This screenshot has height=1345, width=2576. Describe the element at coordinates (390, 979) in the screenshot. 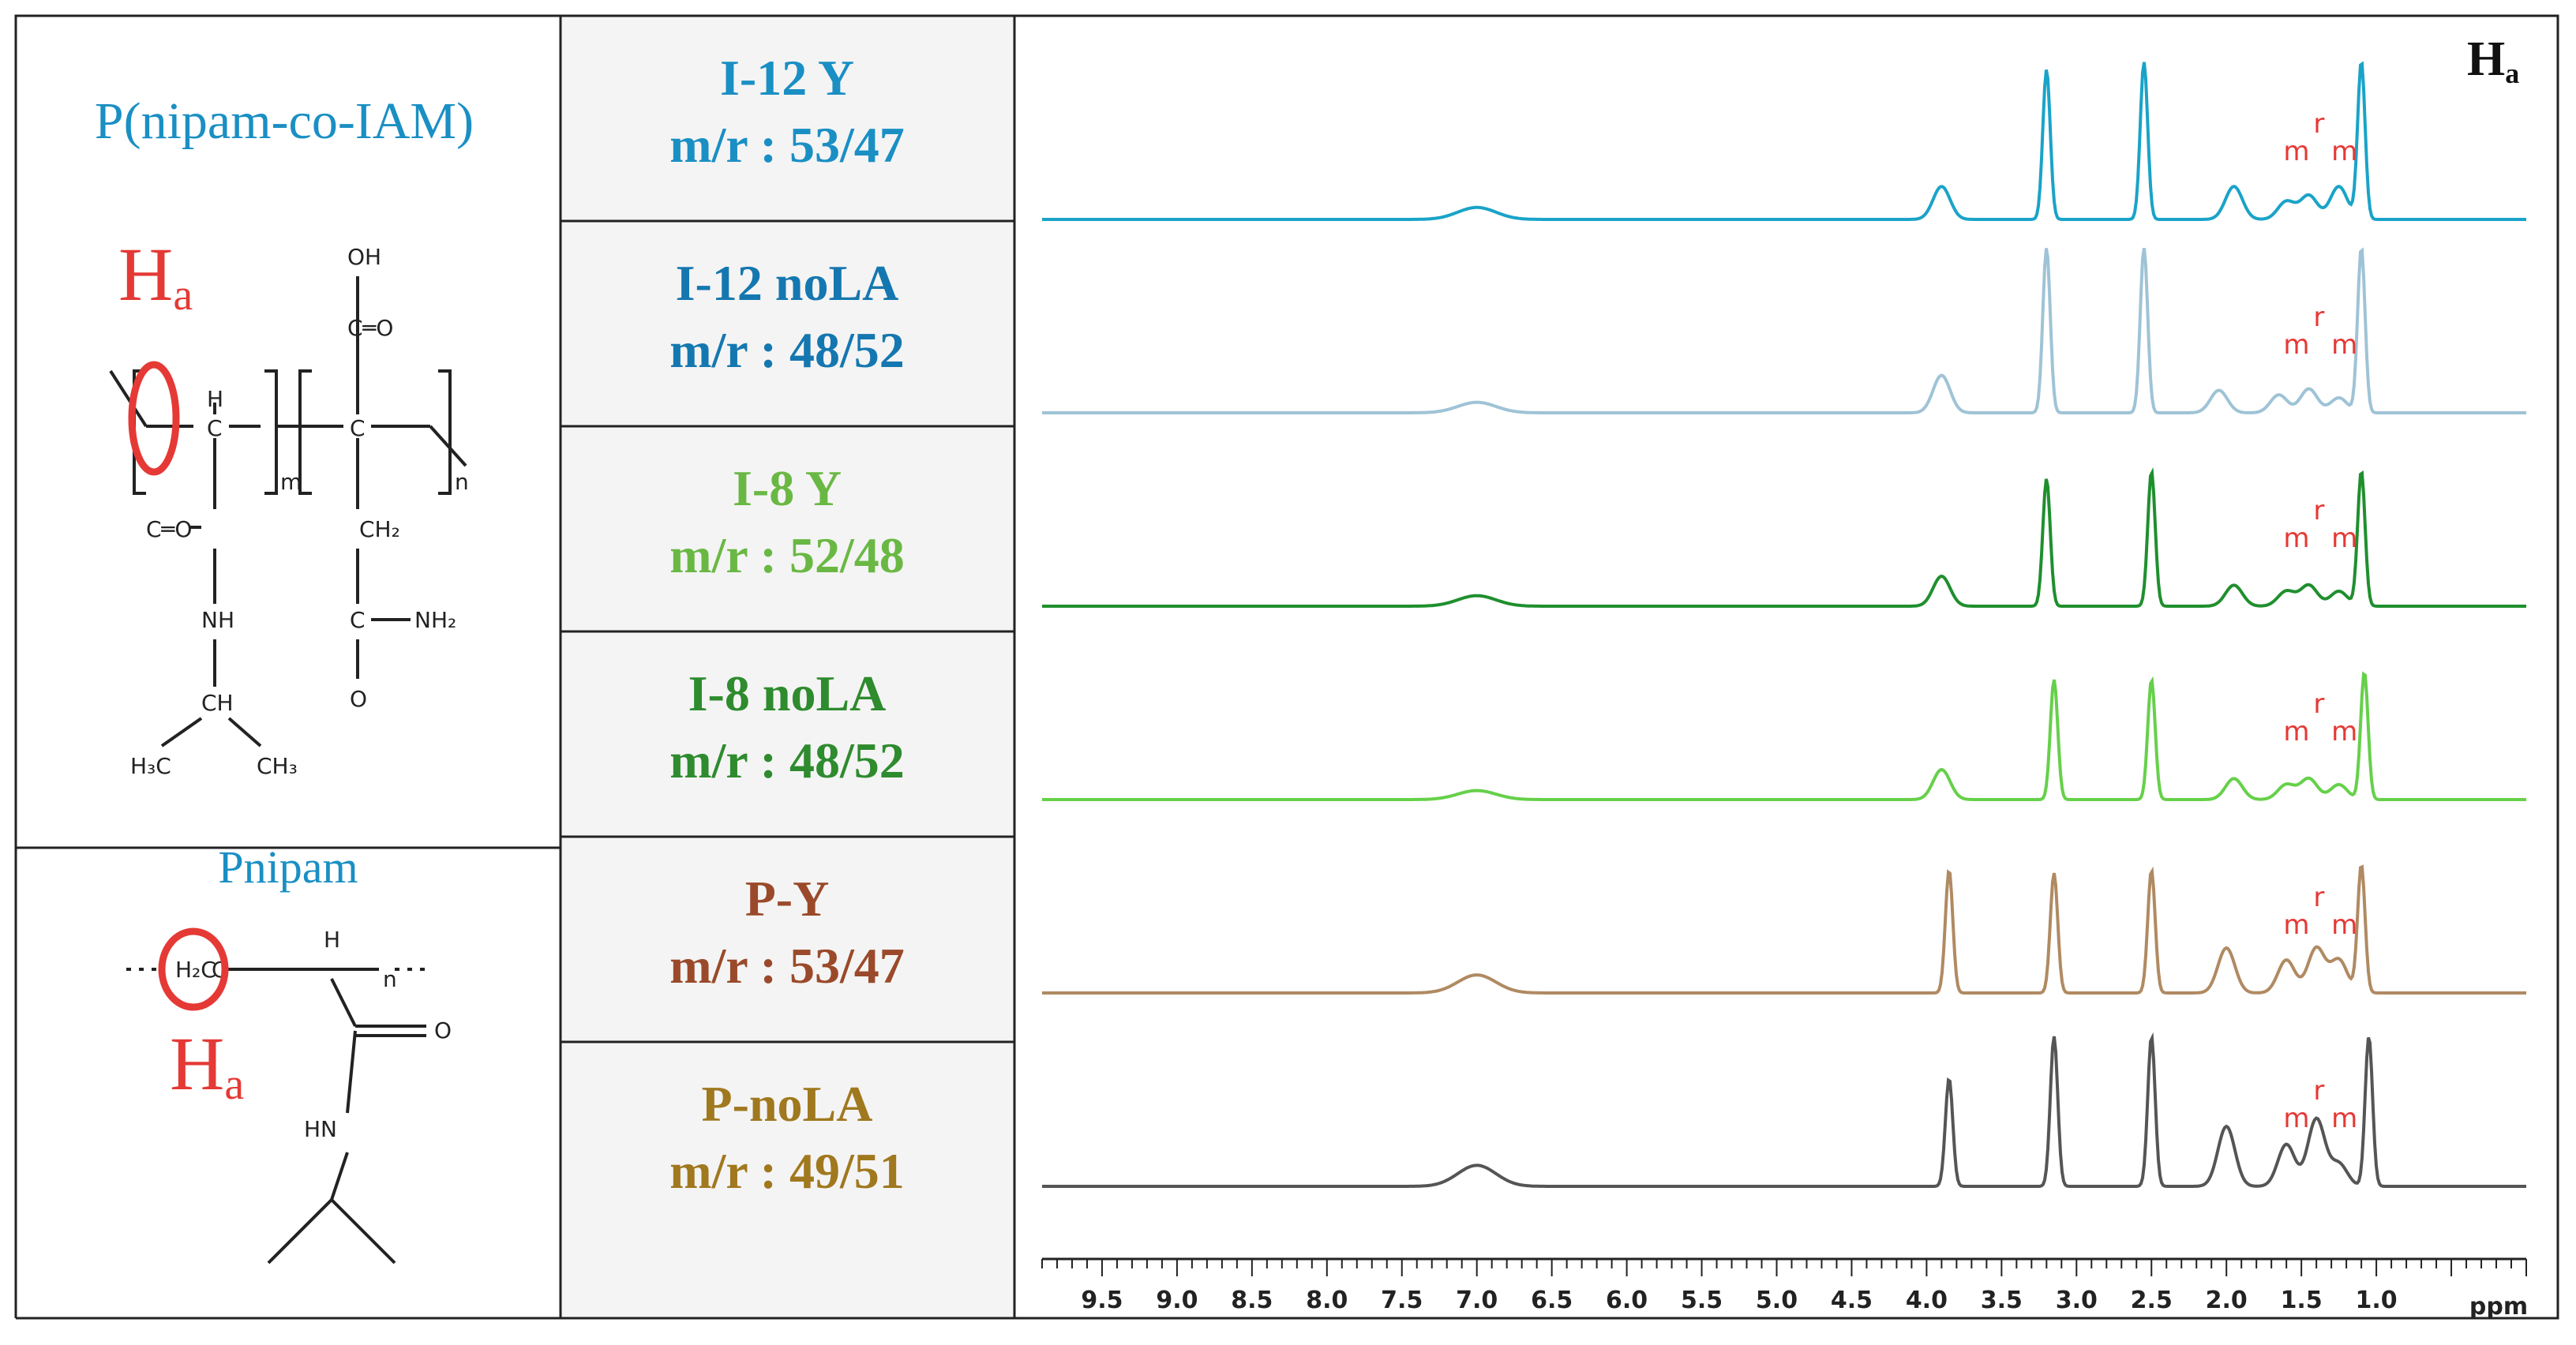

I see `subscript-n-homo: n` at that location.